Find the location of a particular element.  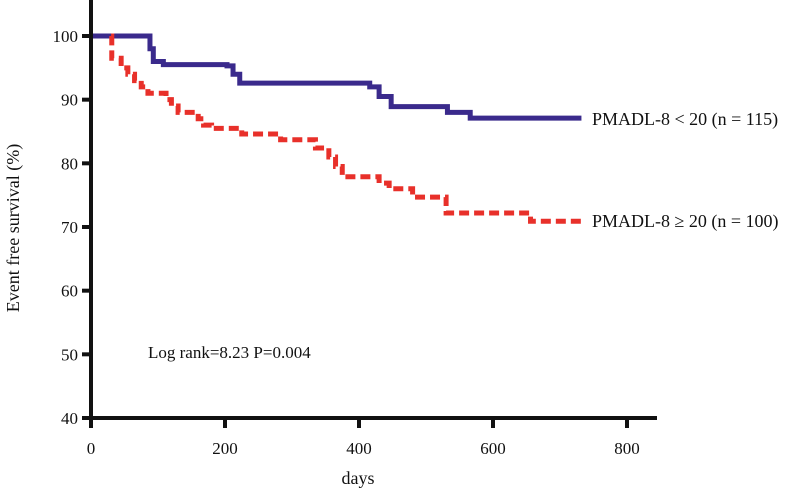

y-tick-label: 50 is located at coordinates (69, 354).